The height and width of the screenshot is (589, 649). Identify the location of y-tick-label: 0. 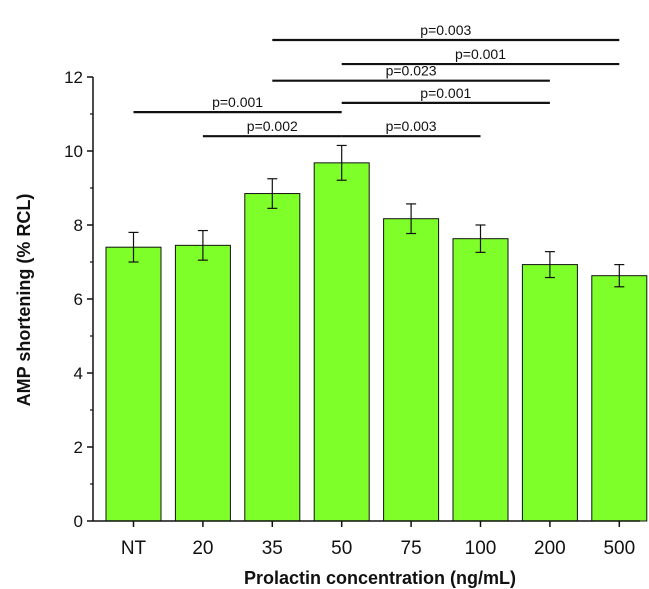
(78, 521).